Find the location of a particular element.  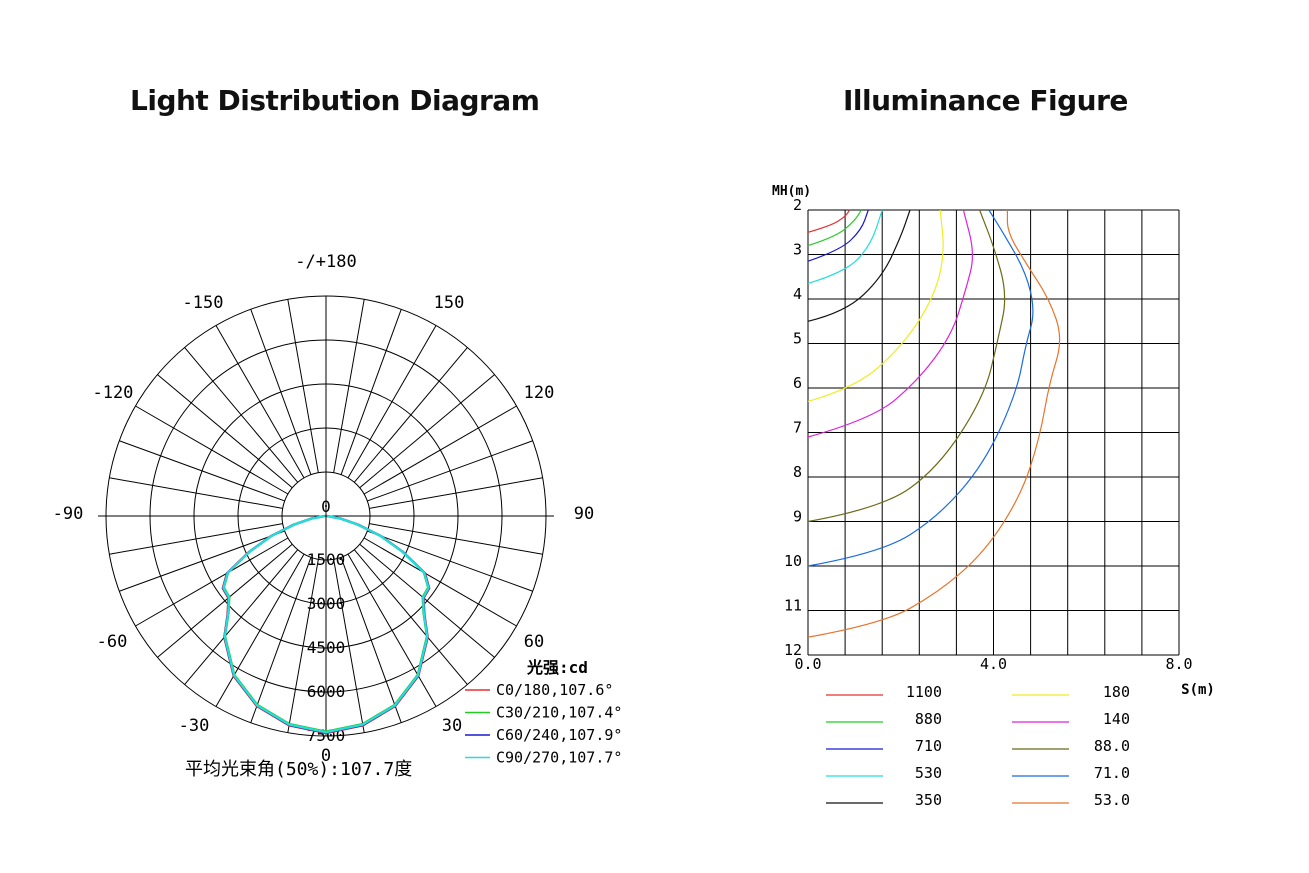

iso-x-tick-label: 0.0 is located at coordinates (807, 664).